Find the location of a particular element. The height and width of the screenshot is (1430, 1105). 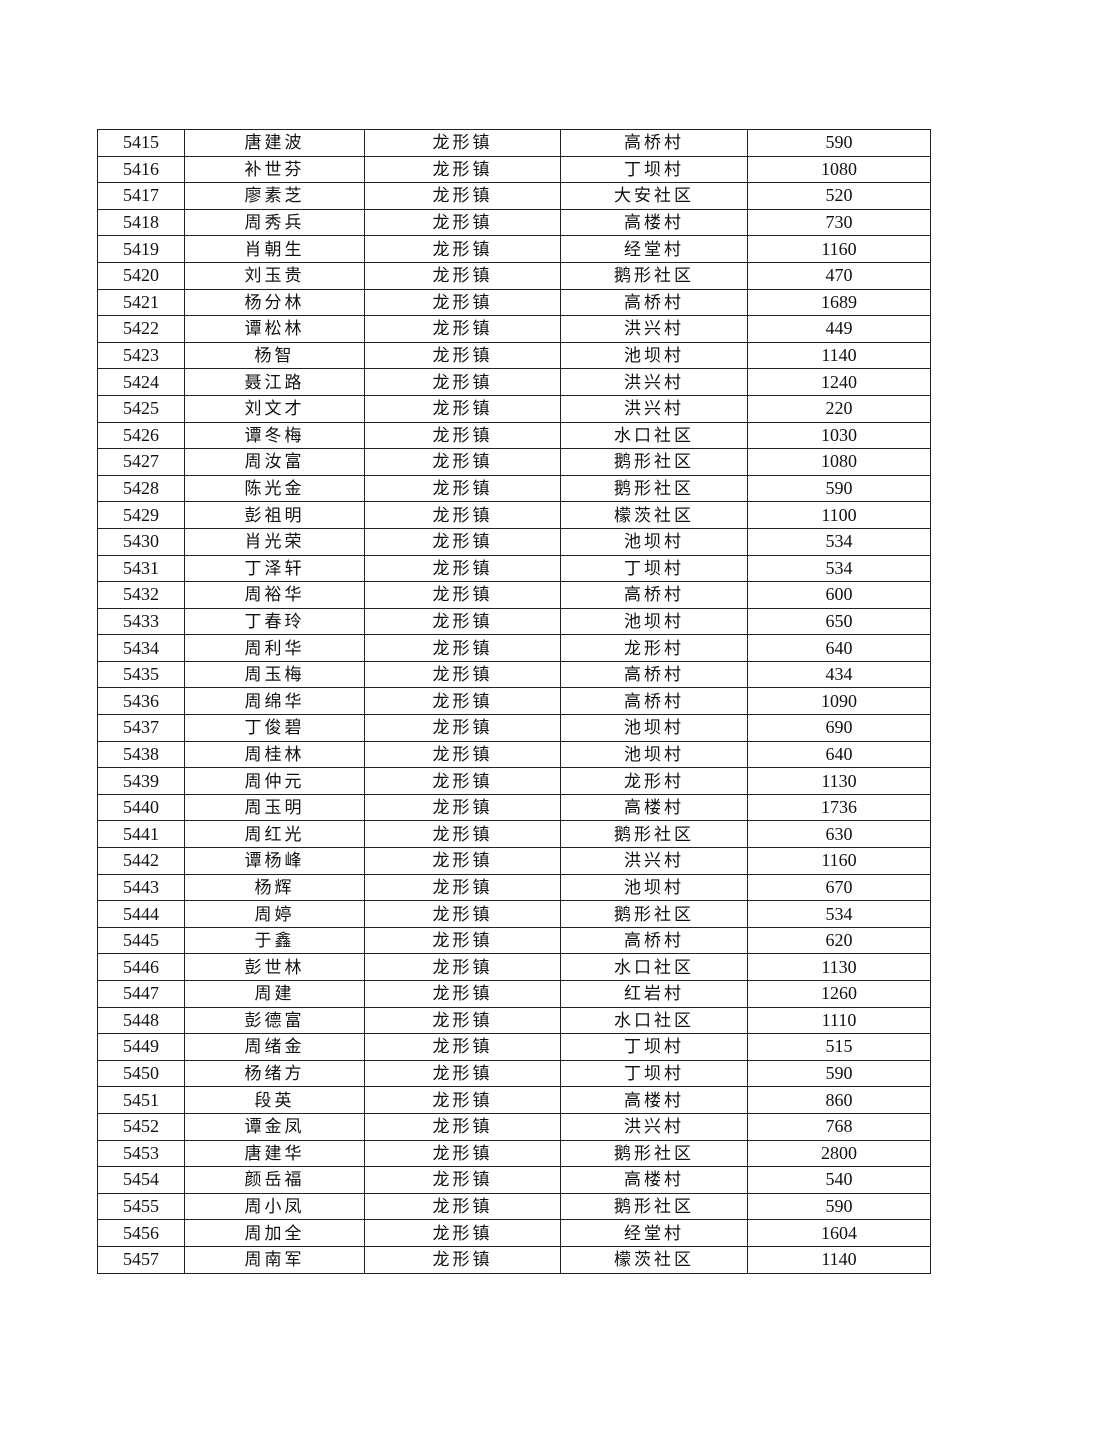

name-cell: 唐建波 is located at coordinates (274, 143).